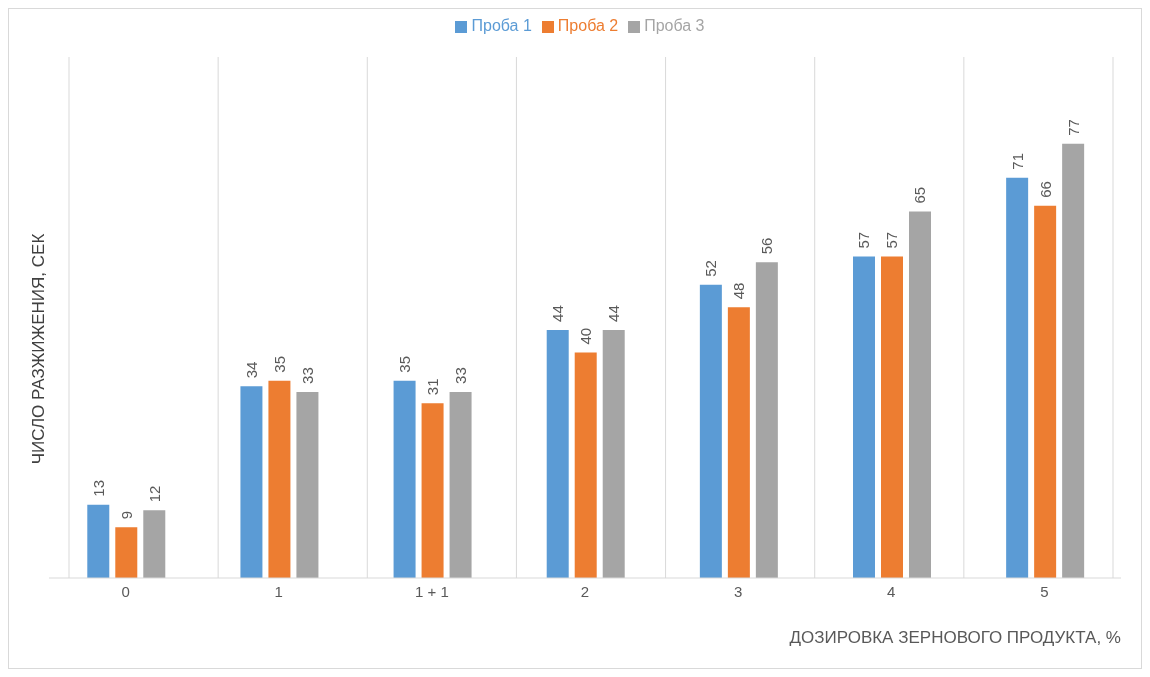 The image size is (1150, 677). What do you see at coordinates (98, 488) in the screenshot?
I see `data-label: 13` at bounding box center [98, 488].